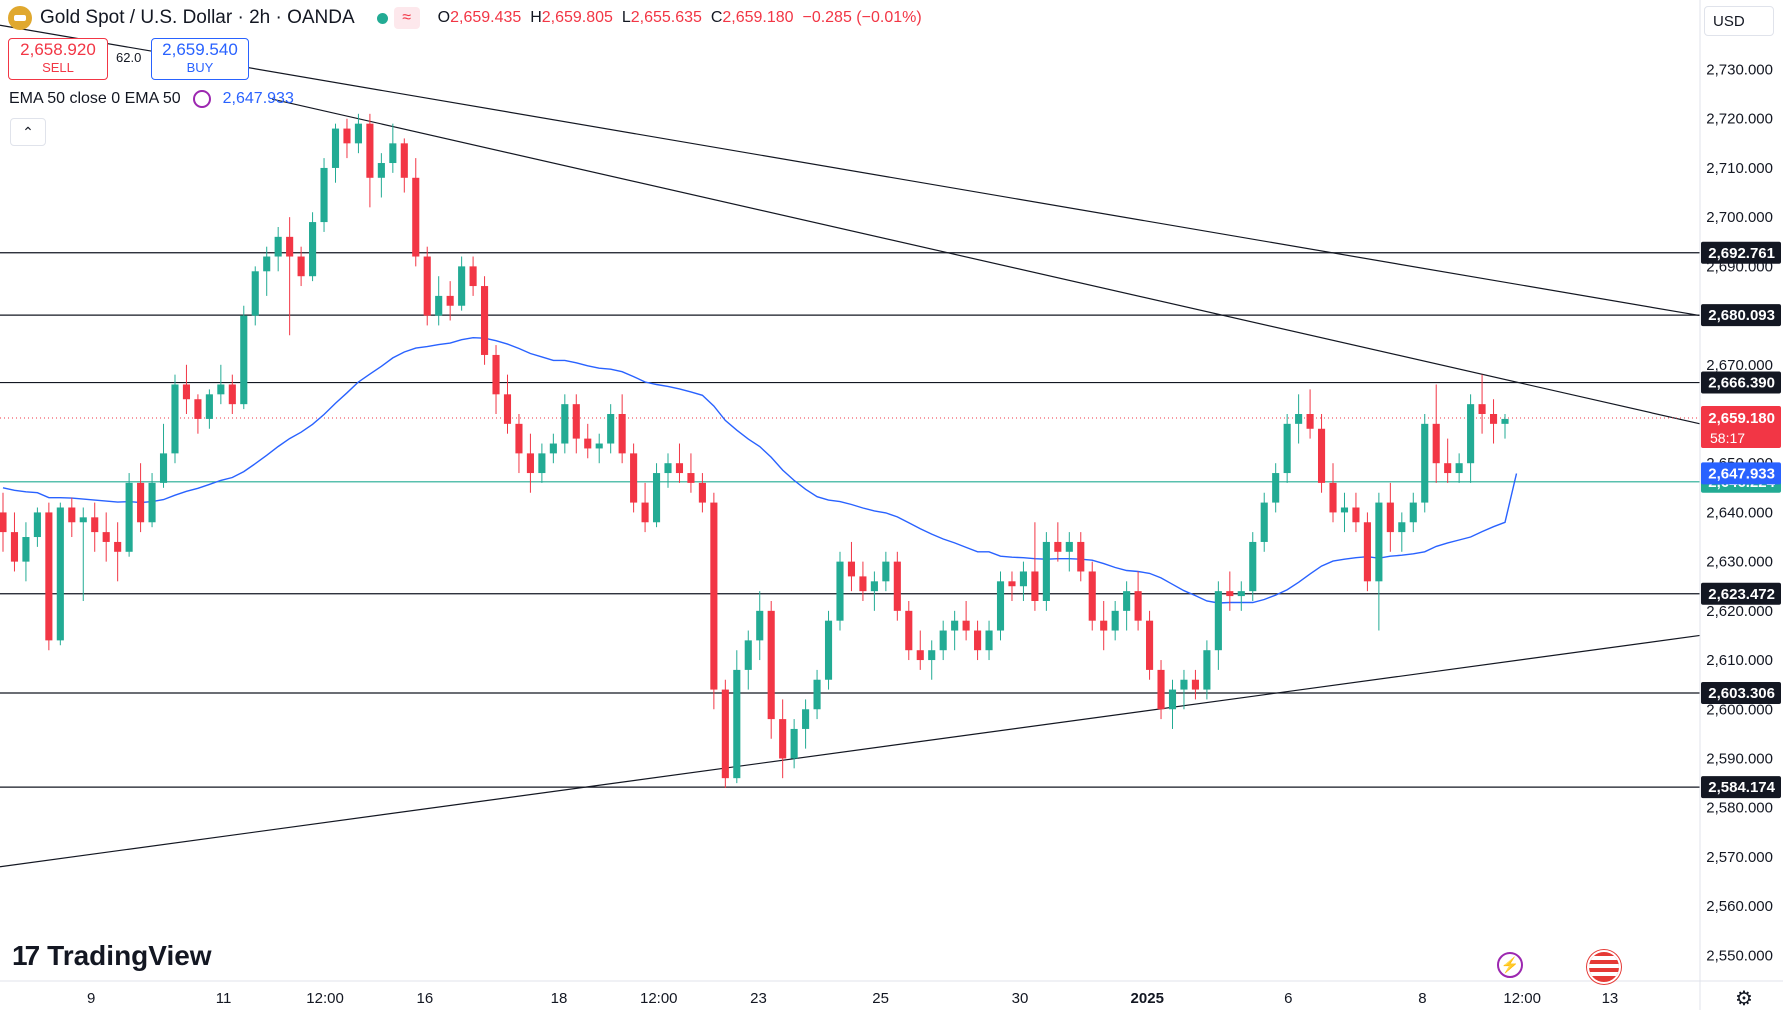 This screenshot has width=1783, height=1011. I want to click on ema-tag-label: 2,647.933, so click(1741, 473).